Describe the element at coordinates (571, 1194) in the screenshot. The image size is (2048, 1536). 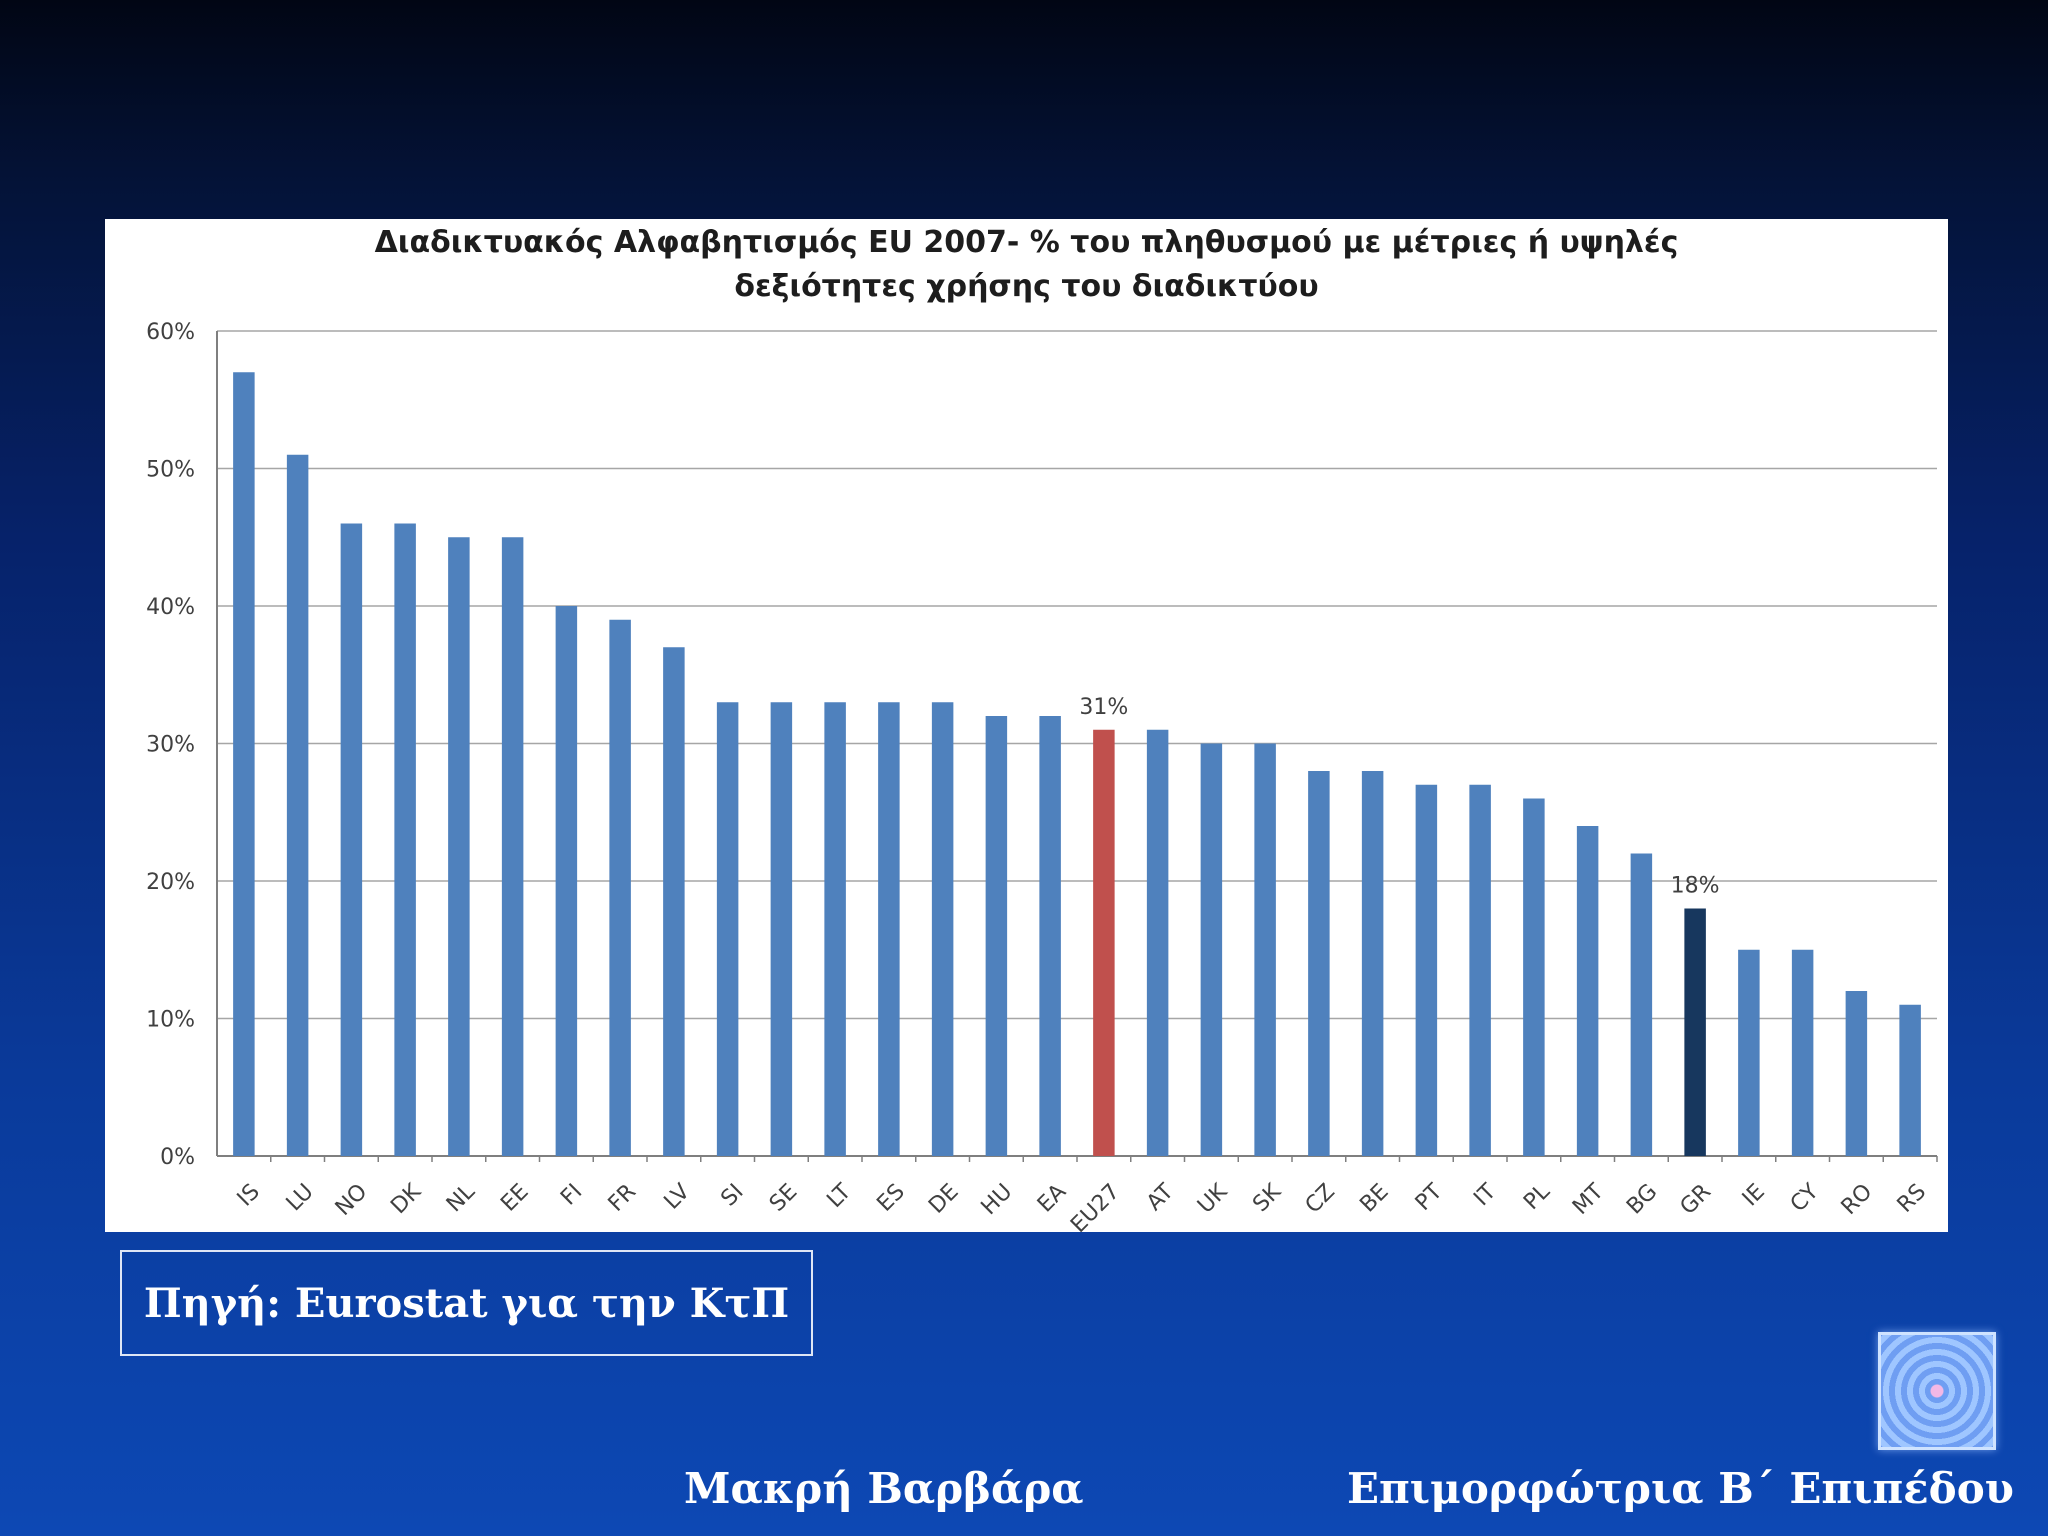
I see `x-tick-label: FI` at that location.